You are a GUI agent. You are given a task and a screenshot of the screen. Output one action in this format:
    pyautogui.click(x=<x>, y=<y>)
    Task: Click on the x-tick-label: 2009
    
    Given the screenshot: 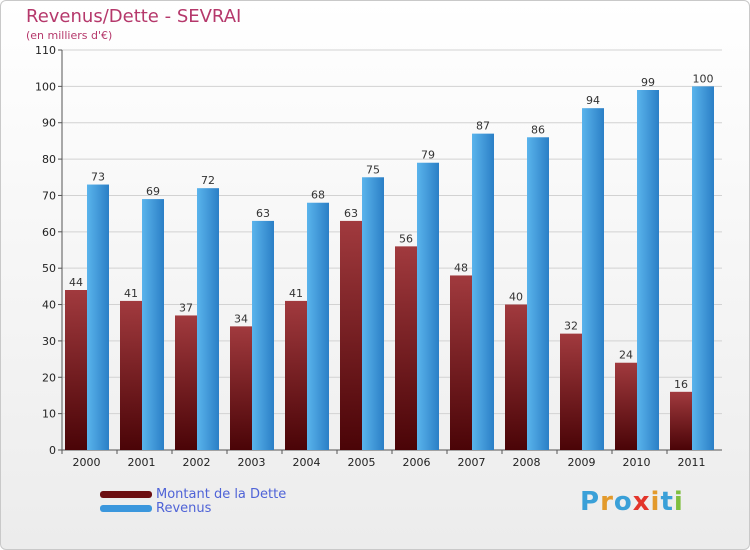 What is the action you would take?
    pyautogui.click(x=582, y=462)
    